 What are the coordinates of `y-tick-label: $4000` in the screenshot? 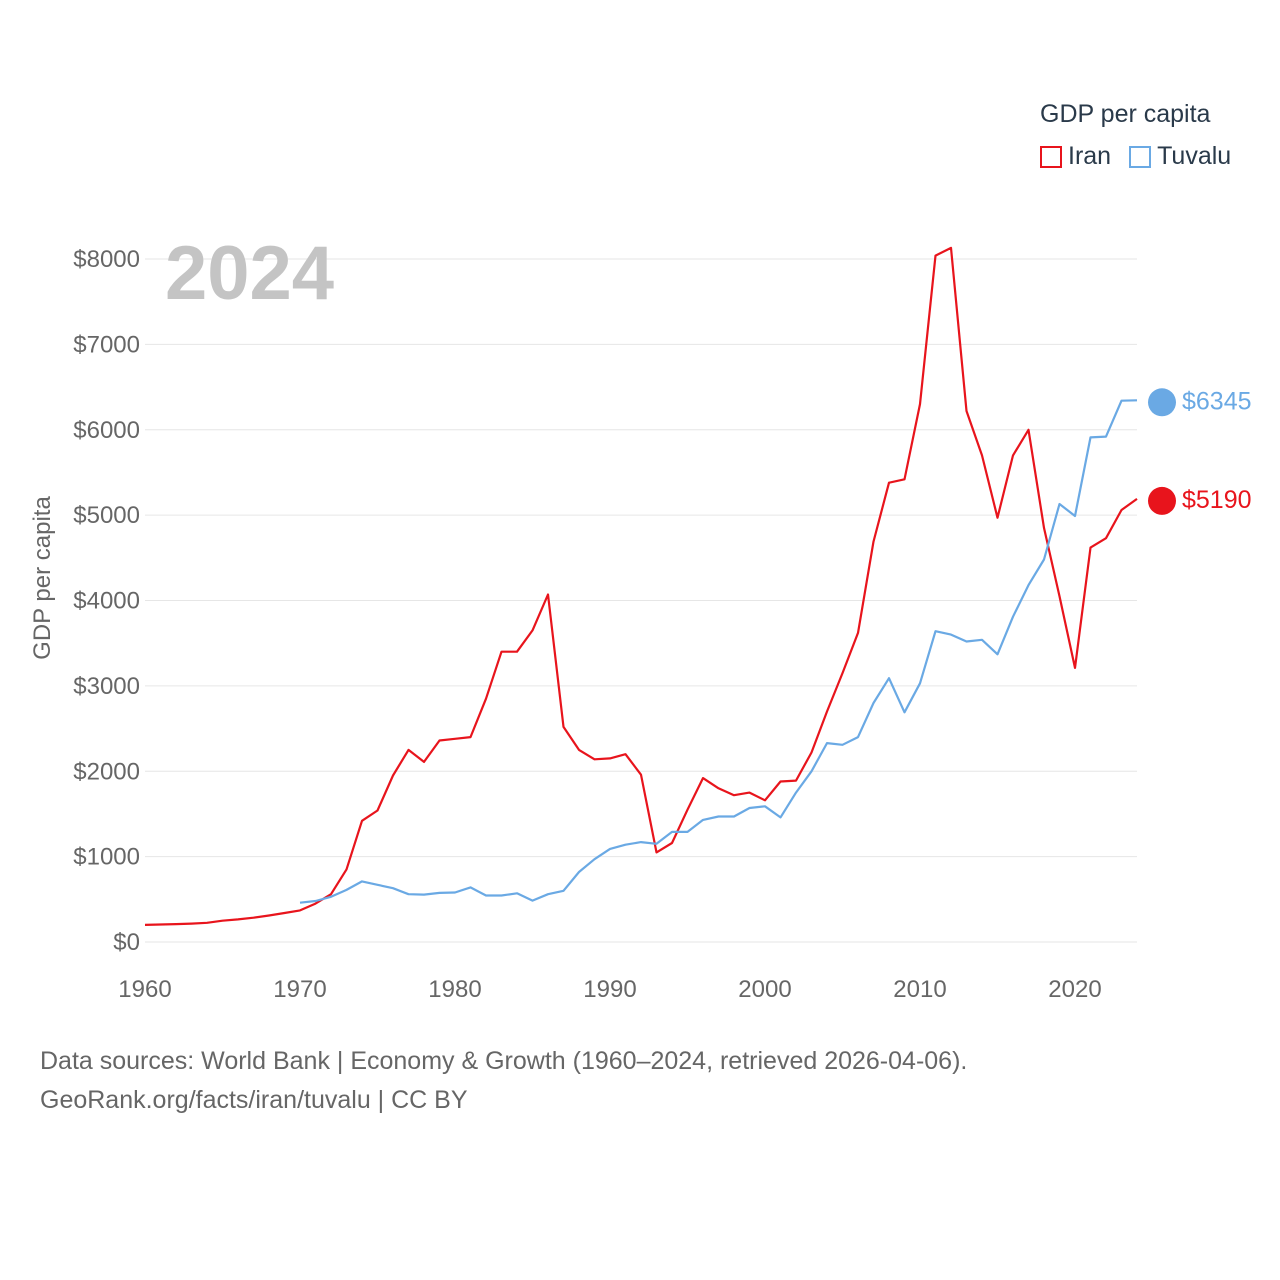 It's located at (106, 601).